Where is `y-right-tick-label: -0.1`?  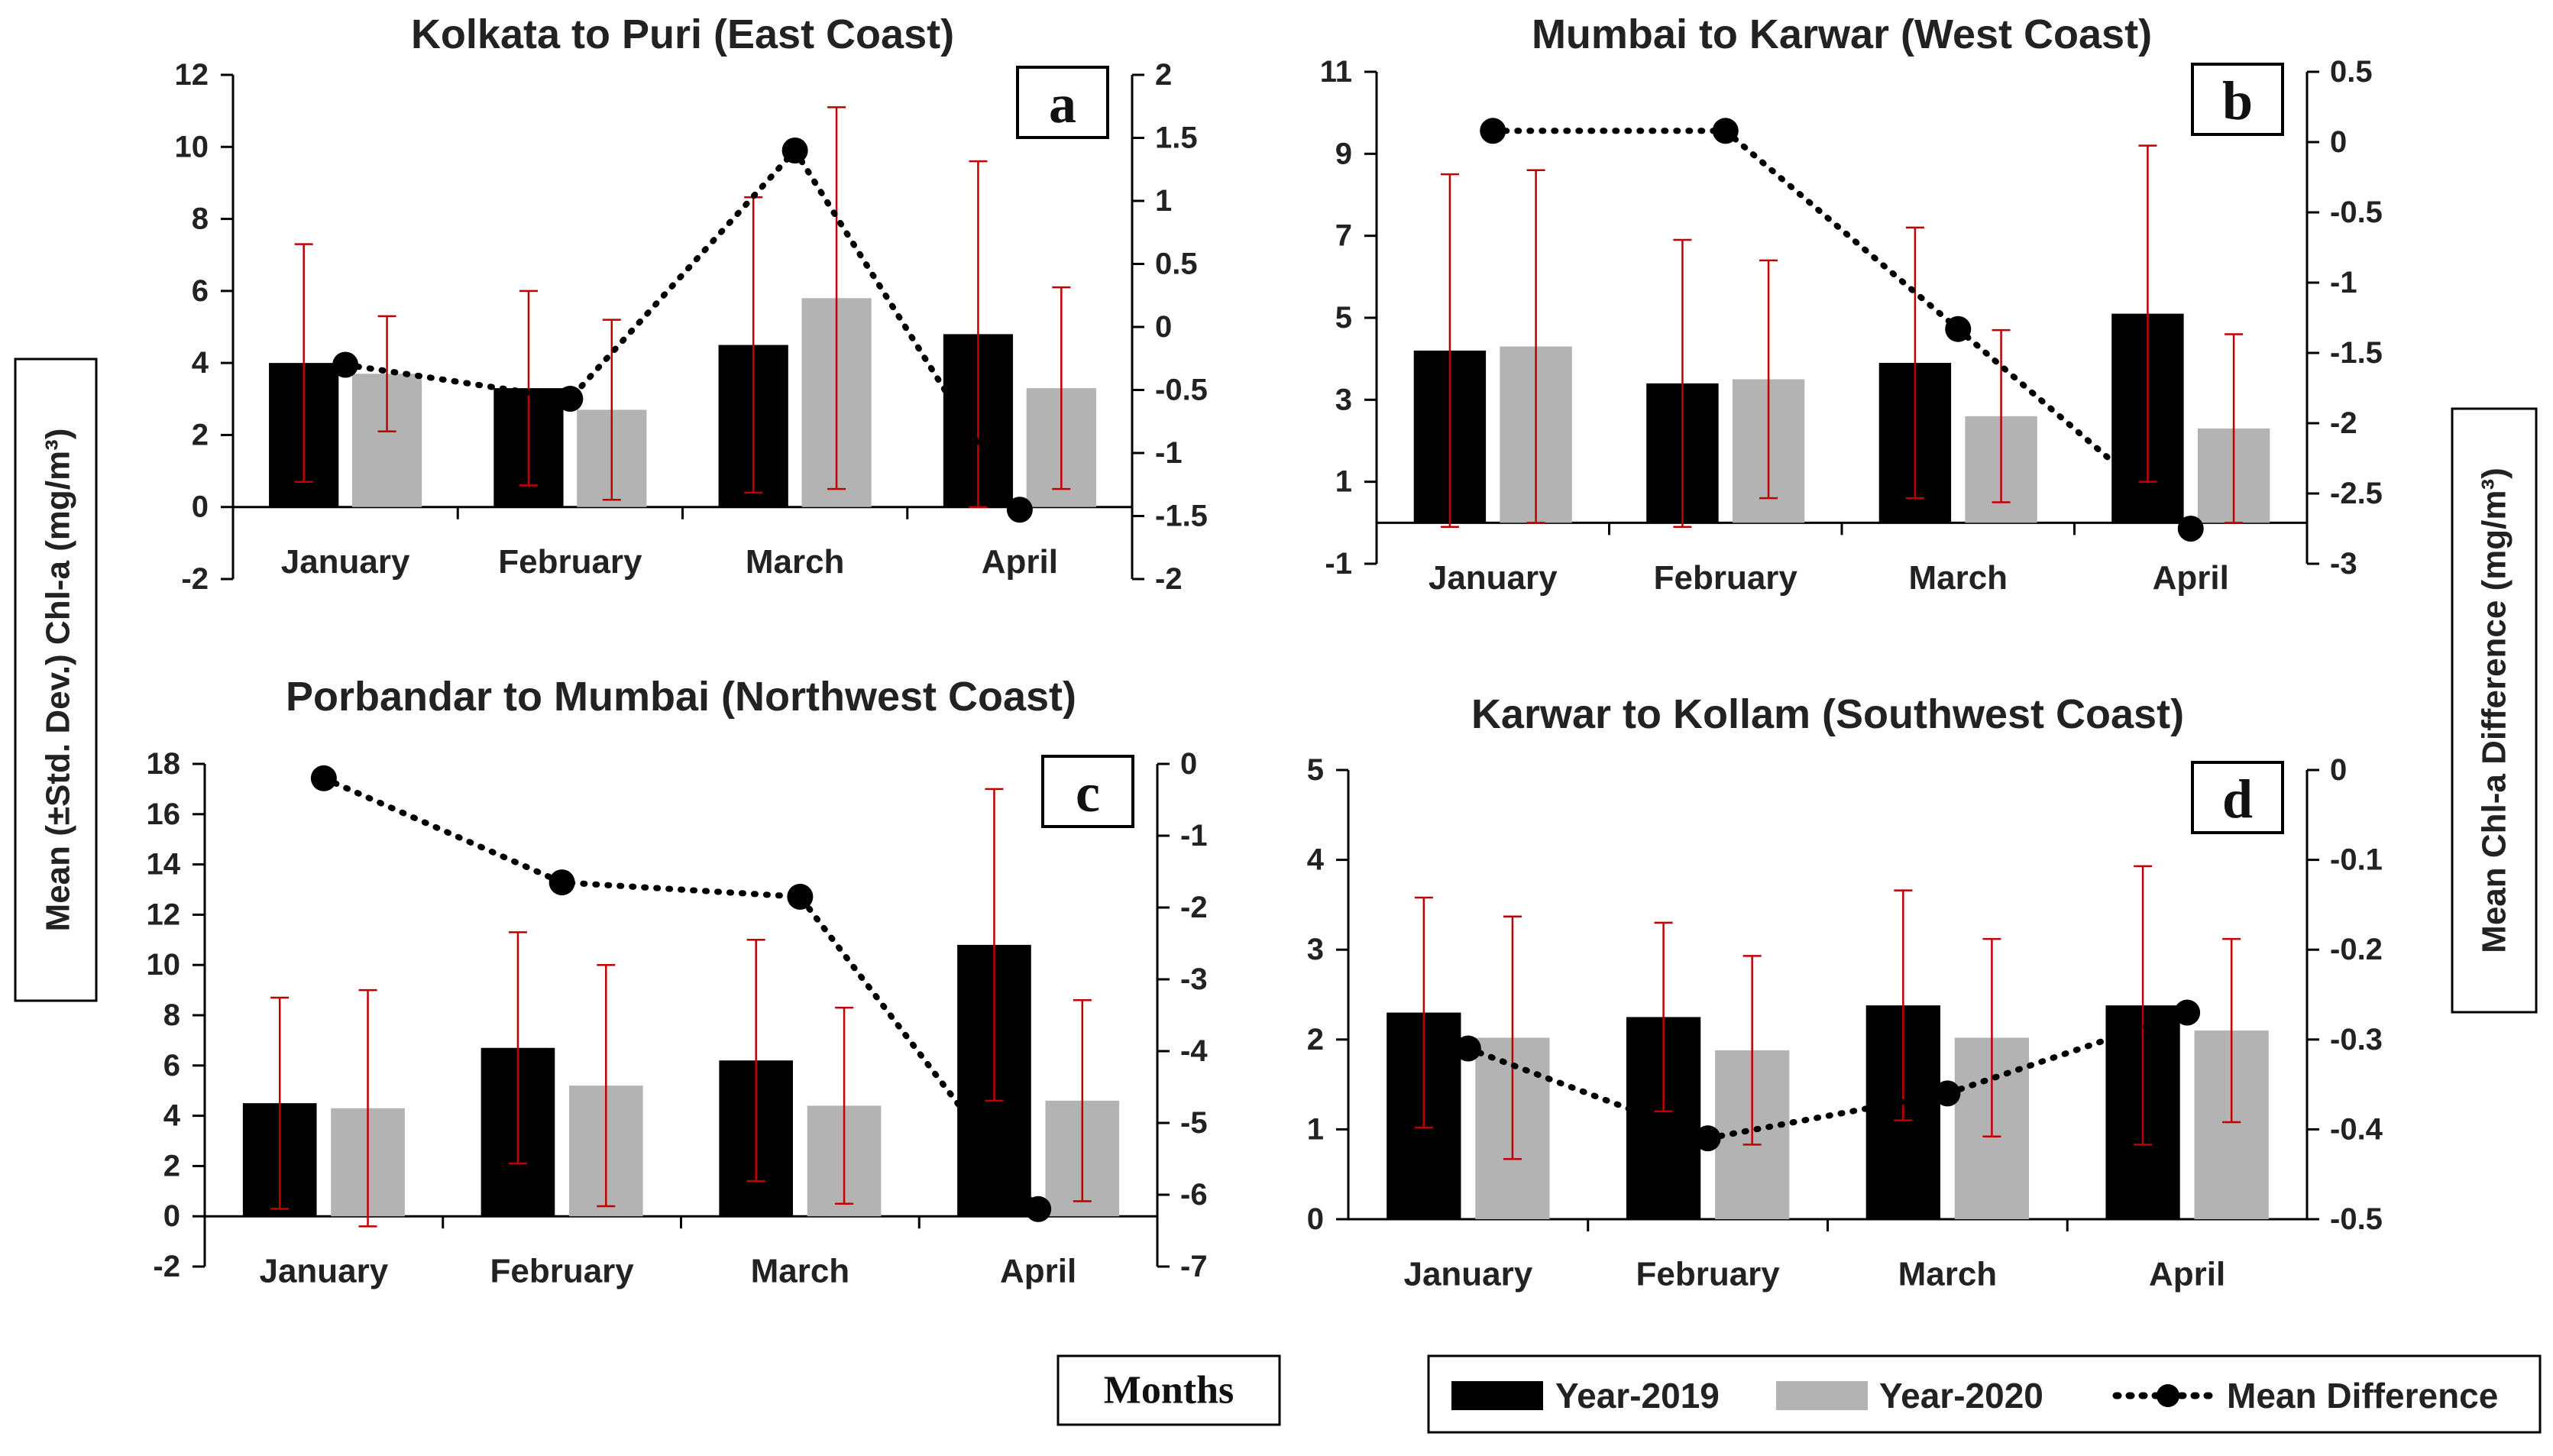 y-right-tick-label: -0.1 is located at coordinates (2357, 860).